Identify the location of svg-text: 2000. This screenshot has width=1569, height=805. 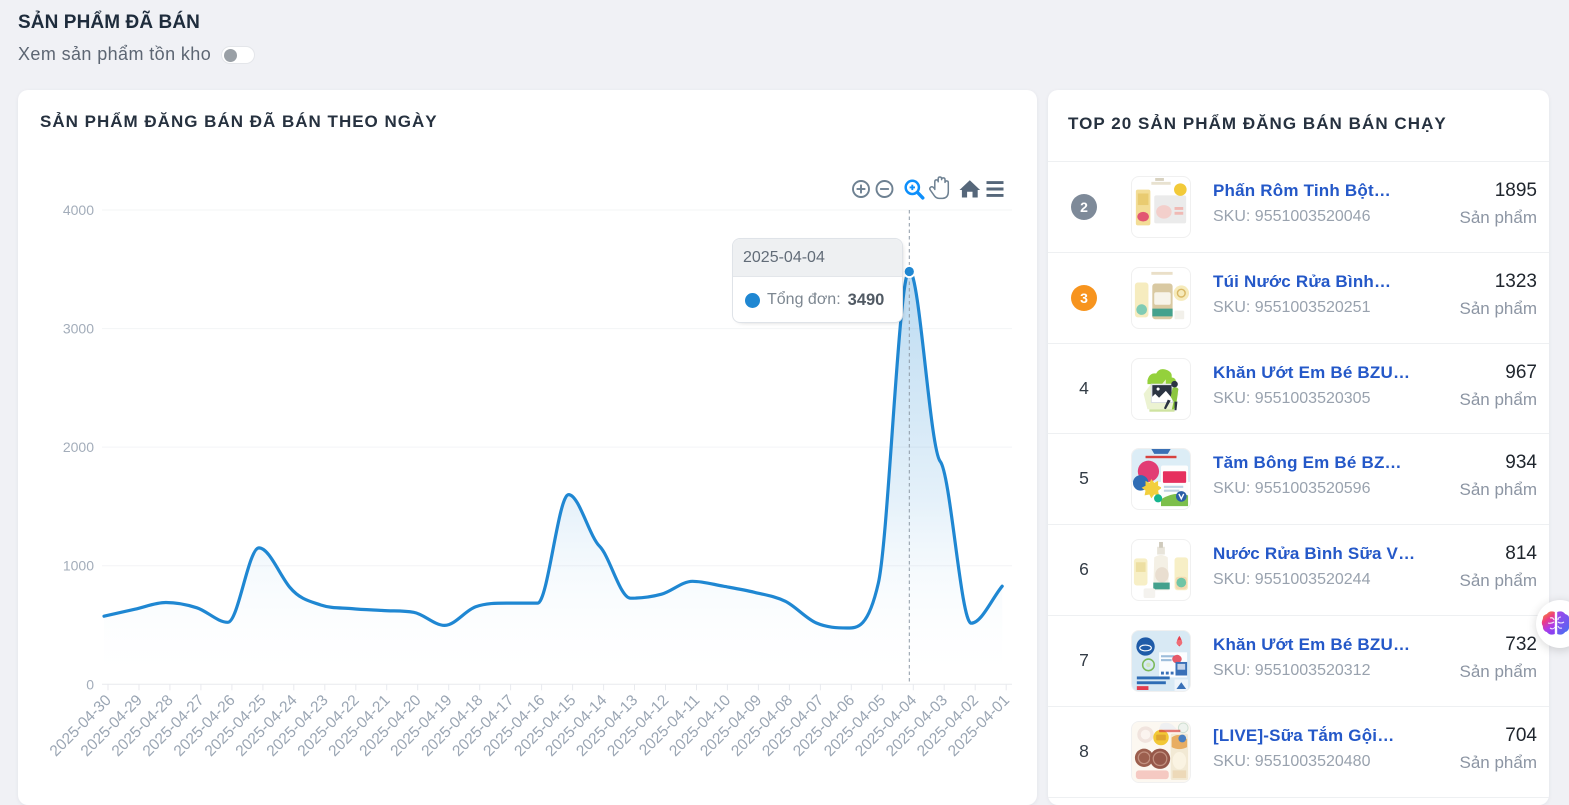
(78, 447).